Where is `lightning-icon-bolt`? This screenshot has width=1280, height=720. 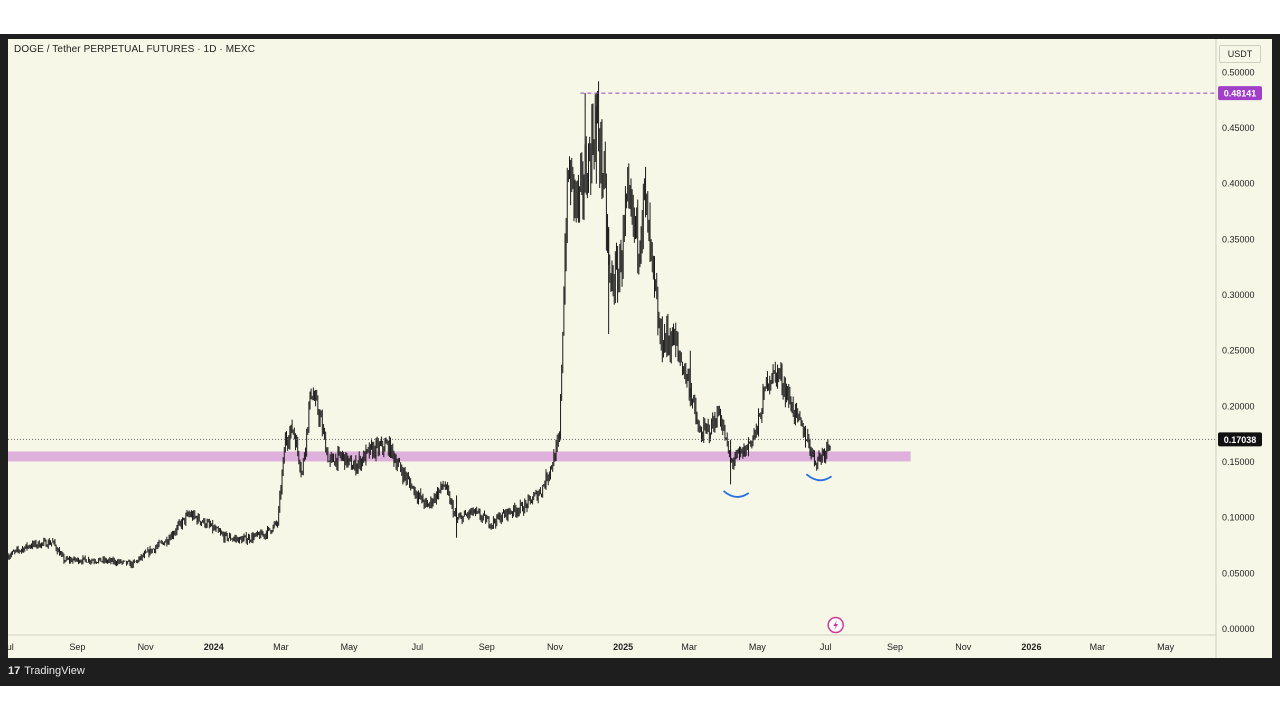 lightning-icon-bolt is located at coordinates (836, 625).